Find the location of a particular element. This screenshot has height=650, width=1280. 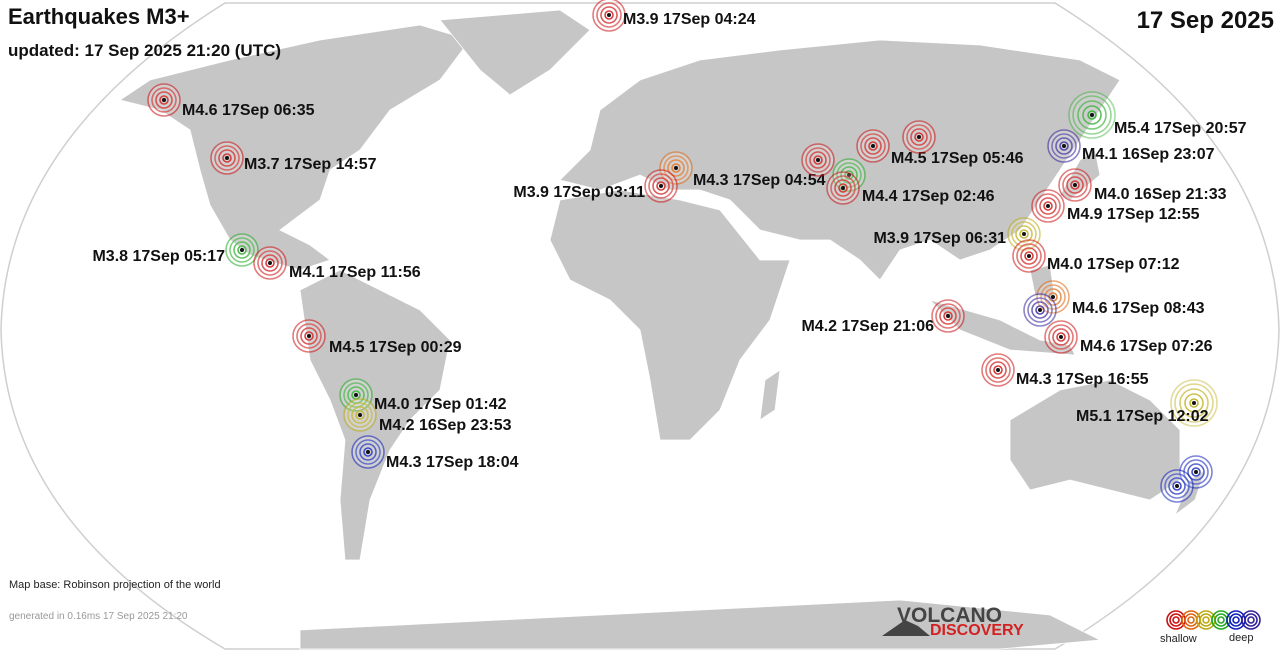

quake-label: M3.9 17Sep 03:11 is located at coordinates (579, 192).